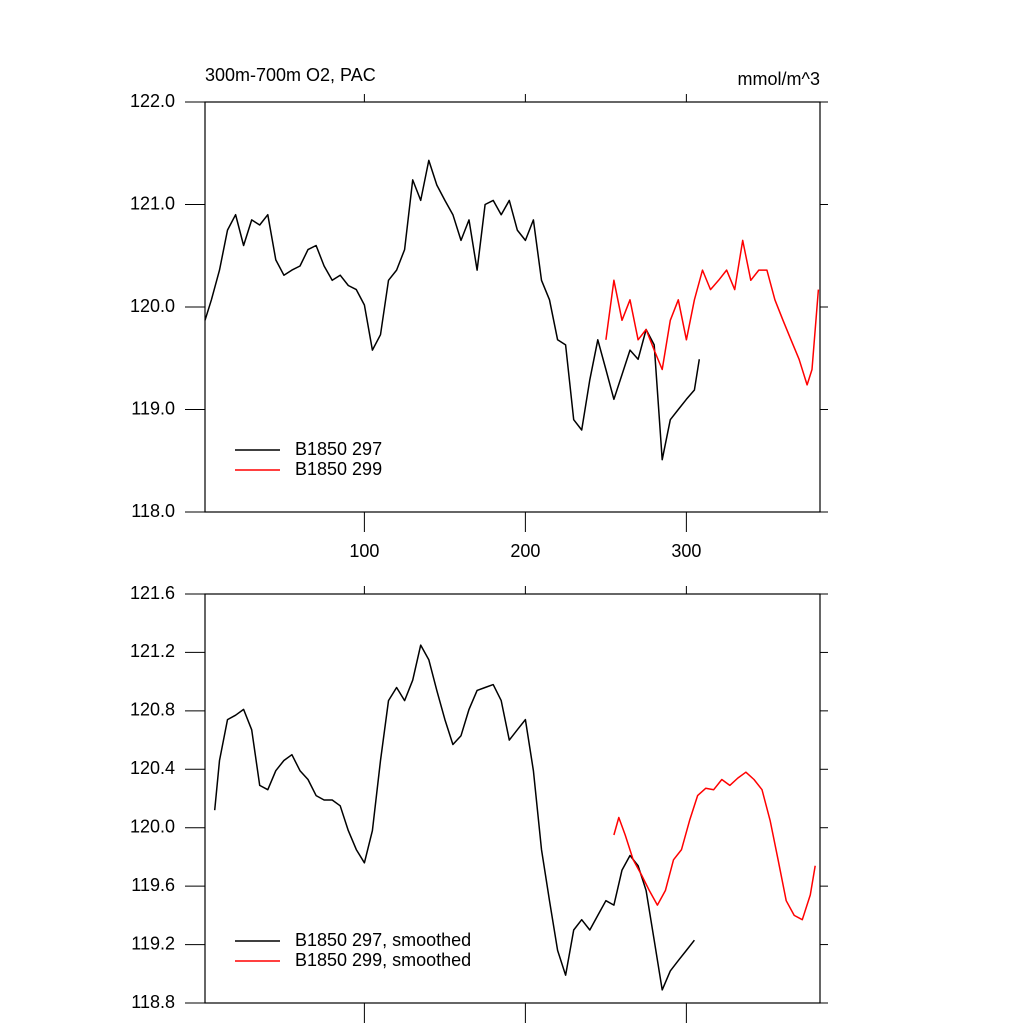  What do you see at coordinates (152, 710) in the screenshot?
I see `y-tick-label: 120.8` at bounding box center [152, 710].